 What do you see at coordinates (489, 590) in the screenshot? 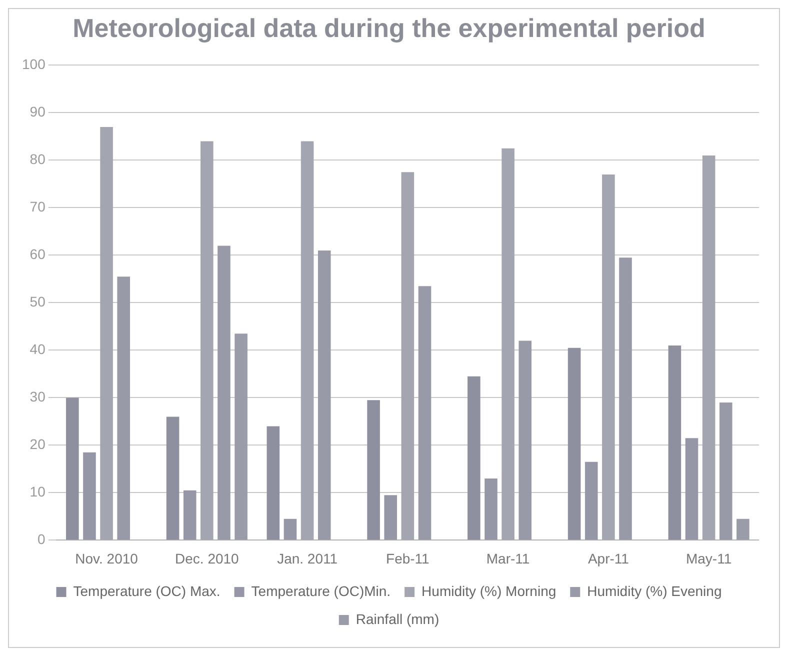
I see `legend-label: Humidity (%) Morning` at bounding box center [489, 590].